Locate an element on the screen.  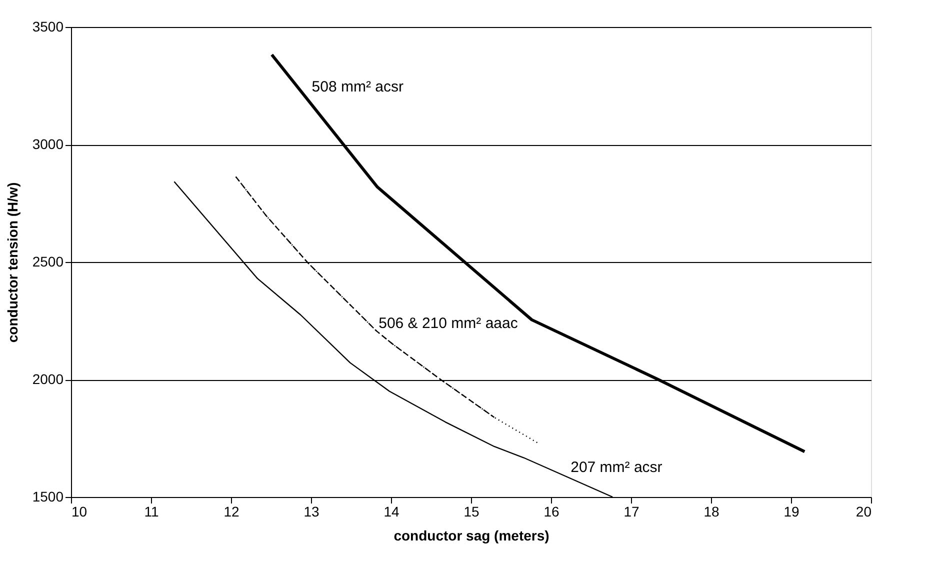
x-tick-label: 15 is located at coordinates (472, 512).